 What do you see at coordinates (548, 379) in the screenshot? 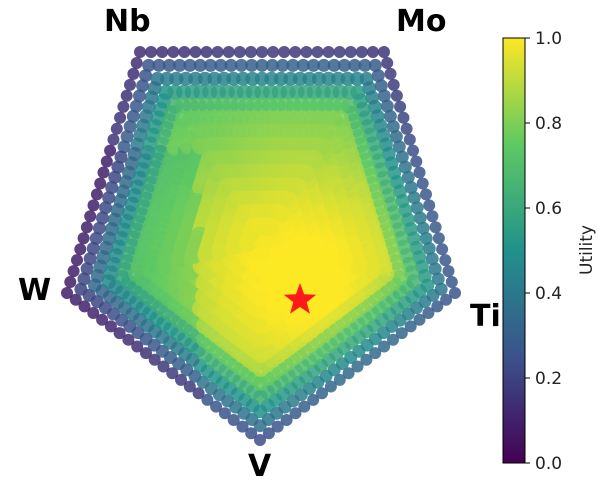
I see `colorbar-tick-label: 0.2` at bounding box center [548, 379].